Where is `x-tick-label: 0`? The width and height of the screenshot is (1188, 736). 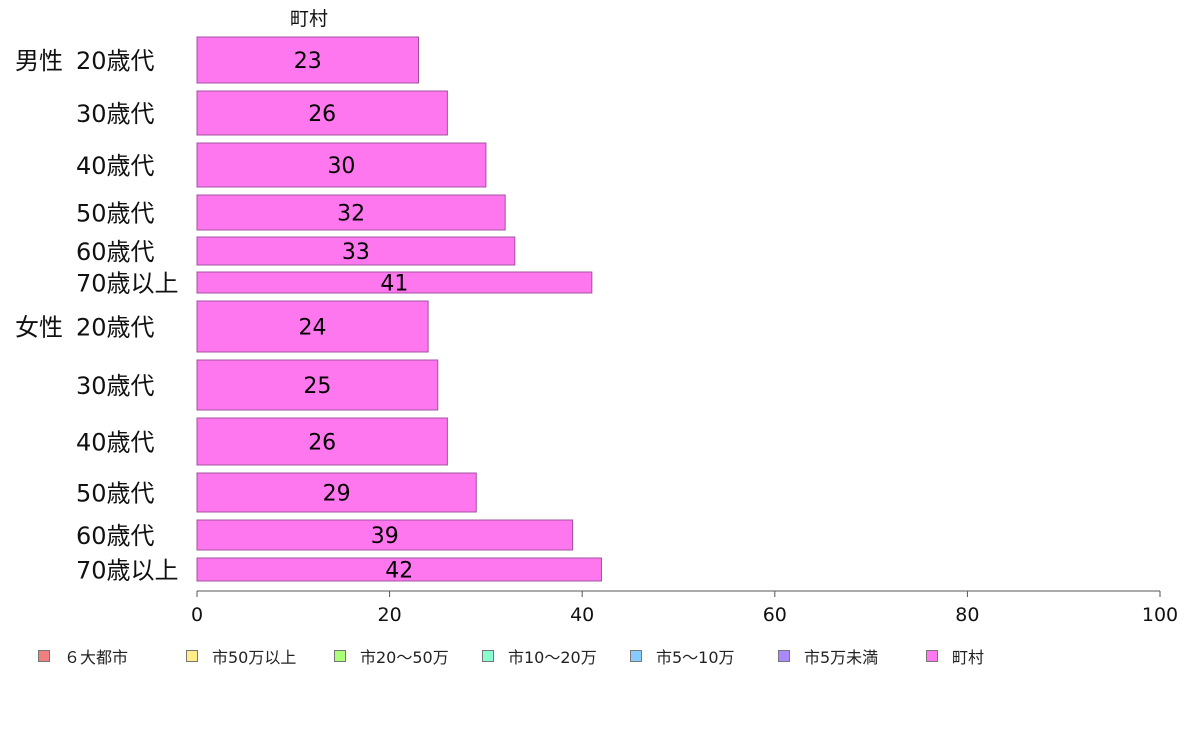 x-tick-label: 0 is located at coordinates (197, 615).